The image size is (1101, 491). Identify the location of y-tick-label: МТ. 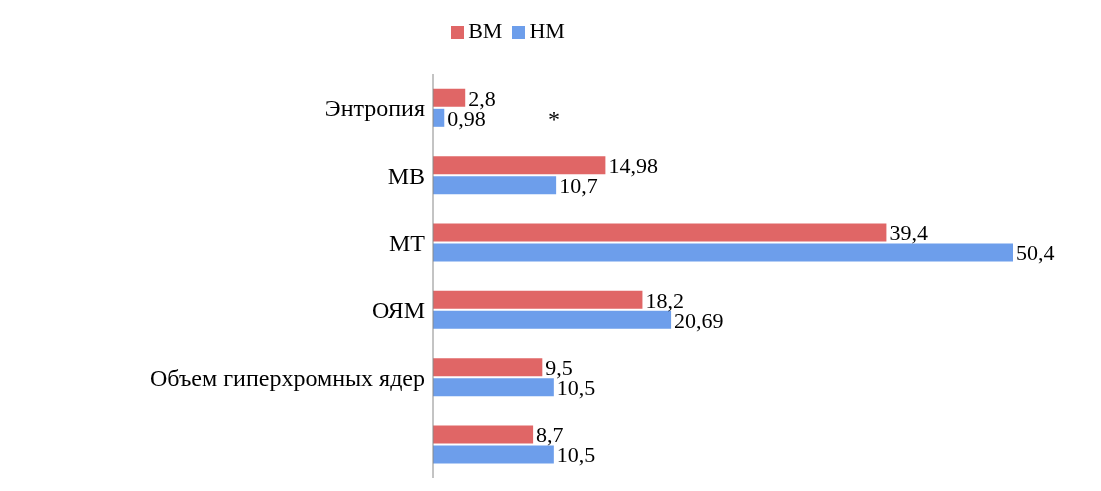
(407, 242).